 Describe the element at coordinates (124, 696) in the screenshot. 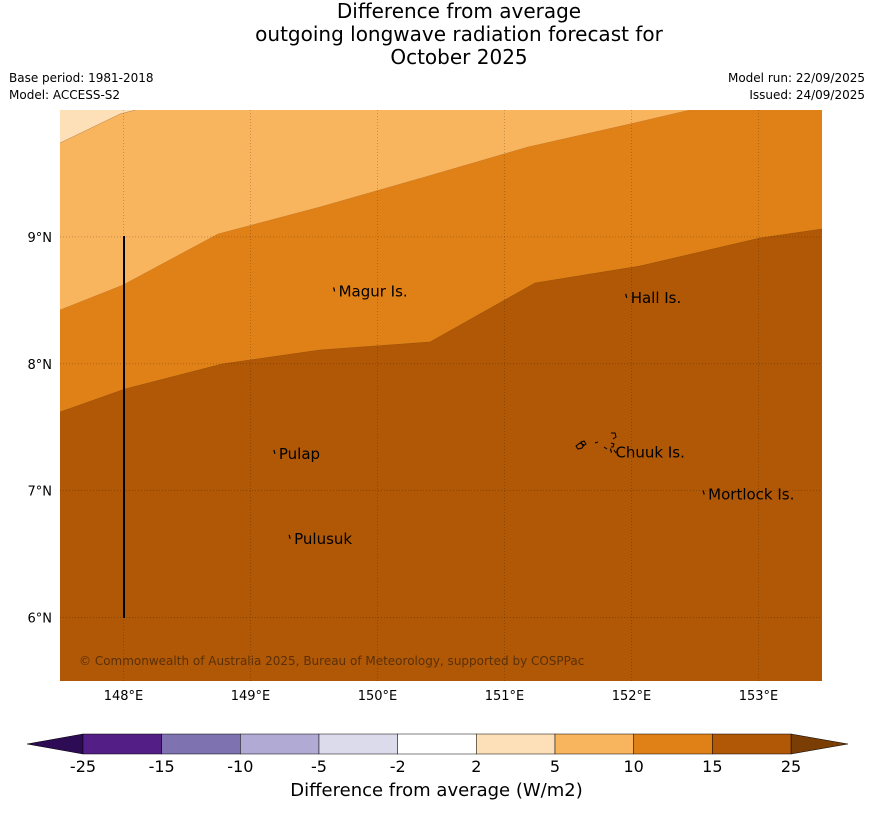

I see `x-tick-label: 148°E` at that location.